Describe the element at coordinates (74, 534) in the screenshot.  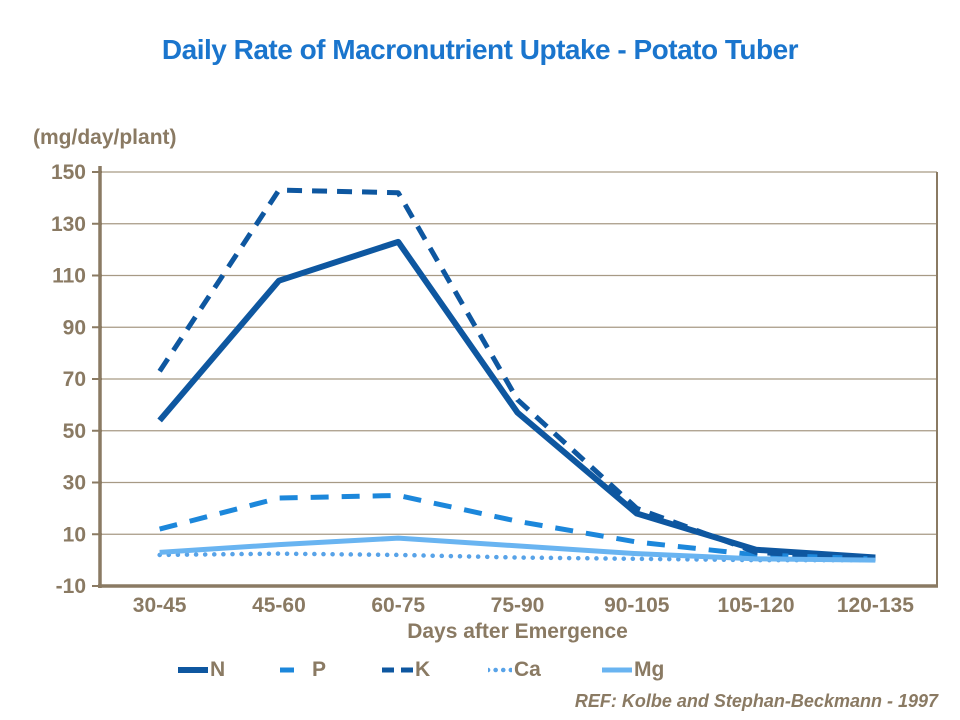
I see `y-tick-label: 10` at that location.